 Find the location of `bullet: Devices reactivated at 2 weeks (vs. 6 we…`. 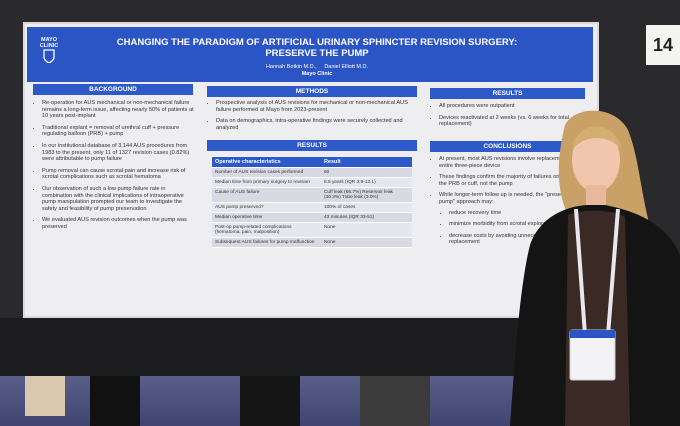

bullet: Devices reactivated at 2 weeks (vs. 6 we… is located at coordinates (514, 121).